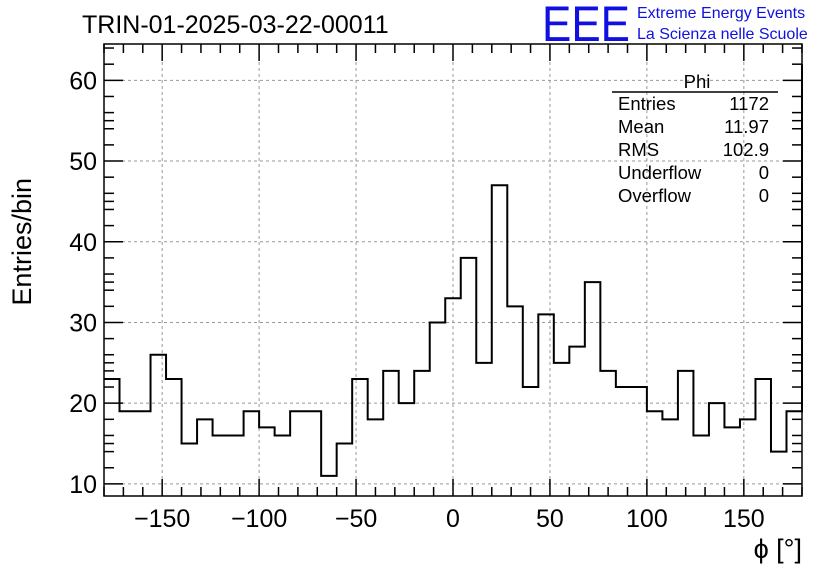  I want to click on stats-label: Overflow, so click(655, 195).